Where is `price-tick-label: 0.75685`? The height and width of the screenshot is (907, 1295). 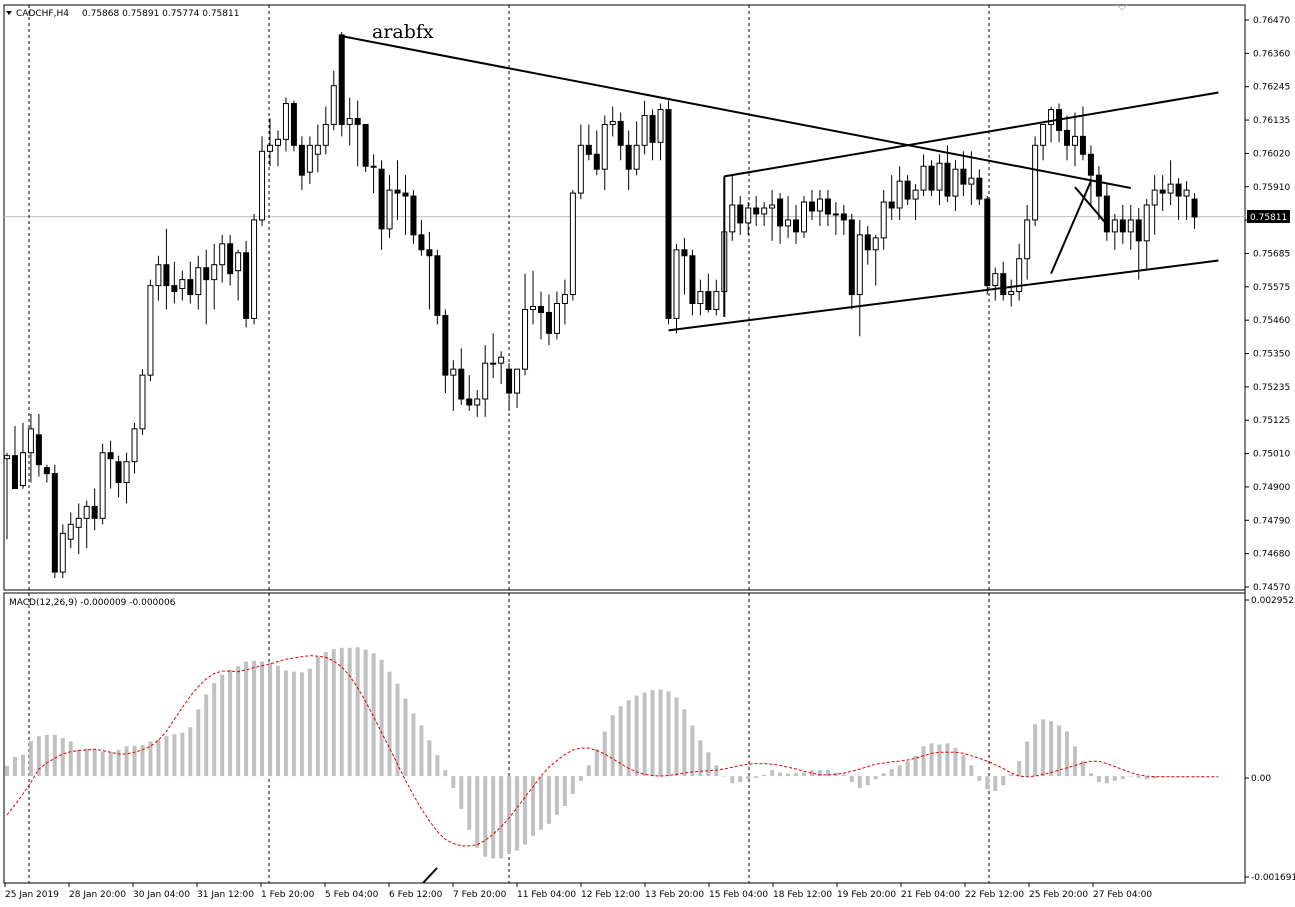
price-tick-label: 0.75685 is located at coordinates (1271, 254).